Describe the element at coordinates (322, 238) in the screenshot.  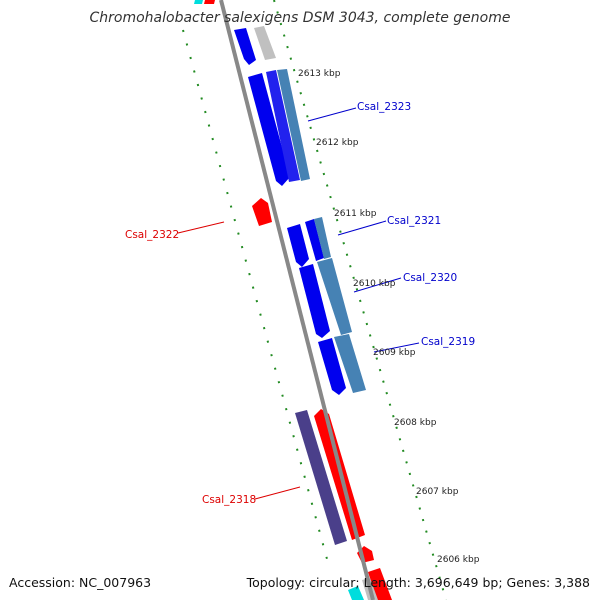
I see `gene-csal-2321-tertiary` at that location.